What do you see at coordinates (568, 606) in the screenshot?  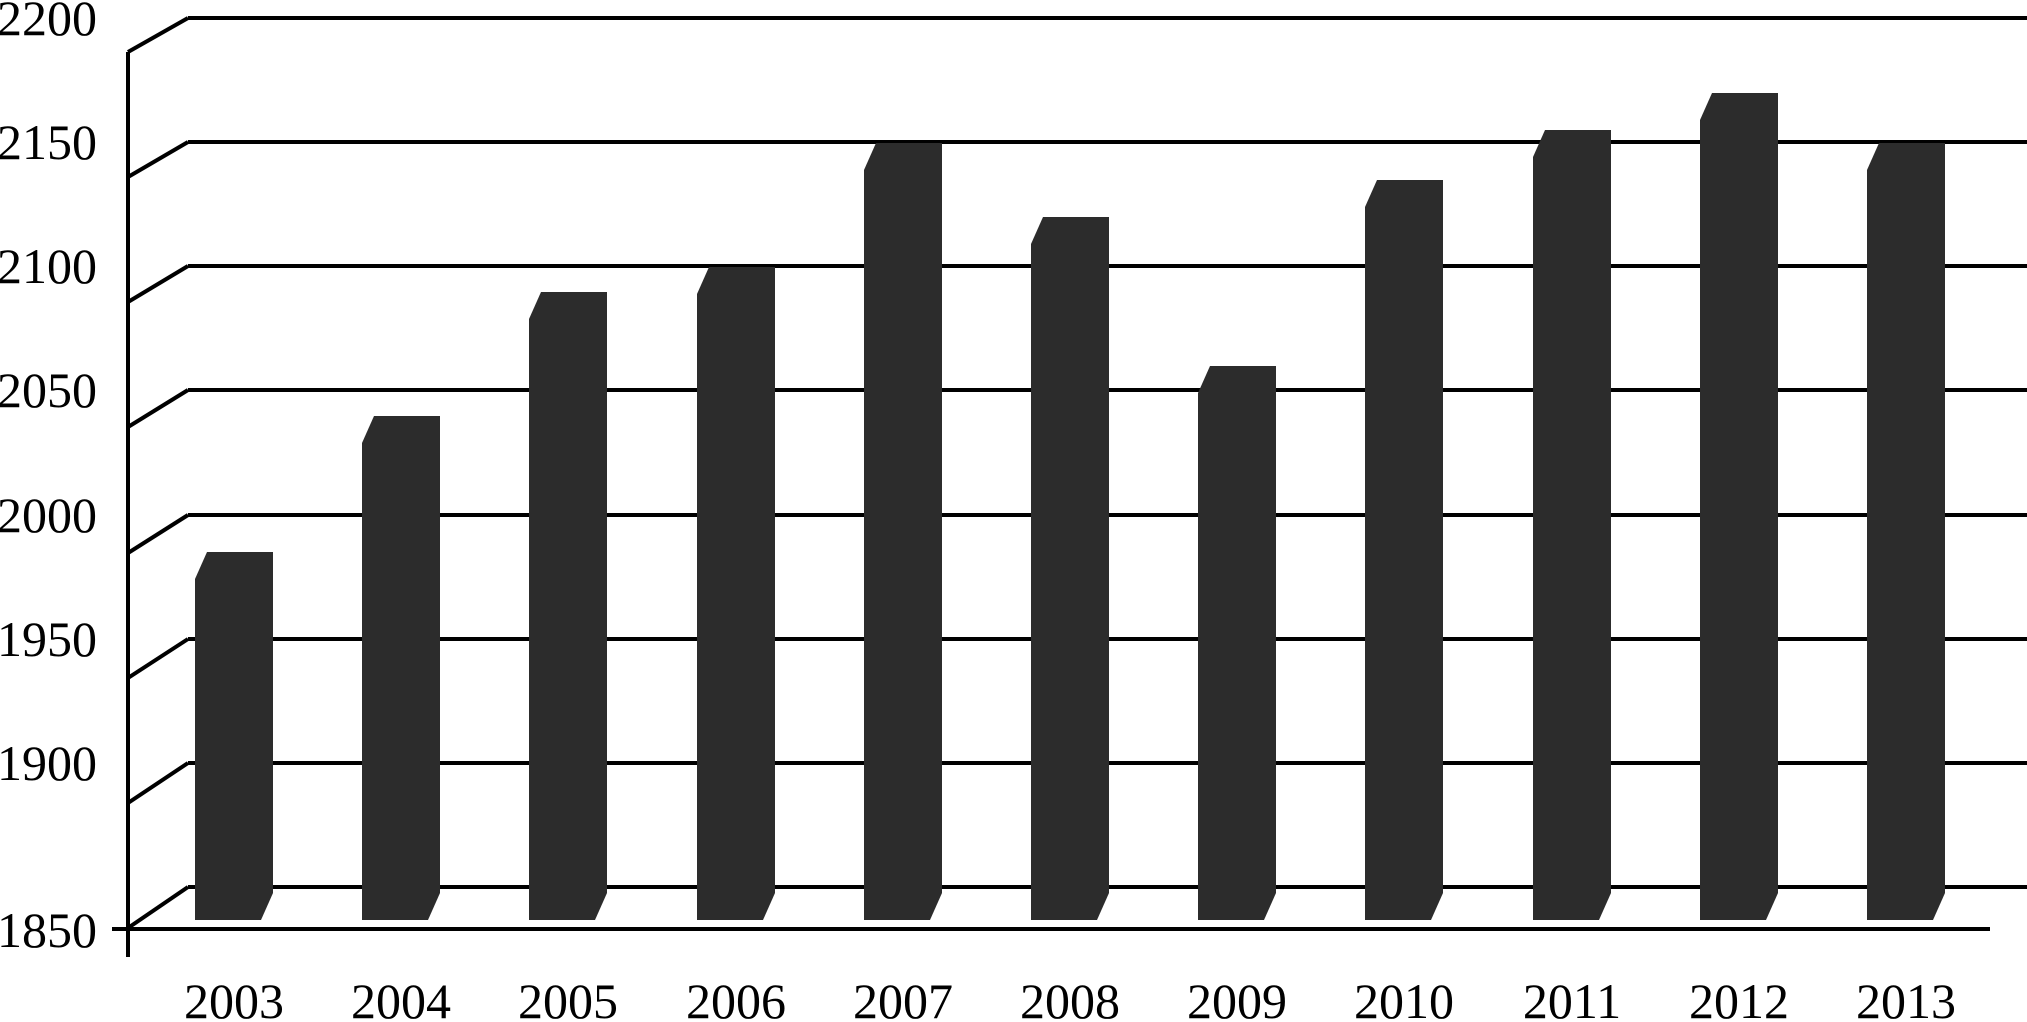 I see `bar-2005` at bounding box center [568, 606].